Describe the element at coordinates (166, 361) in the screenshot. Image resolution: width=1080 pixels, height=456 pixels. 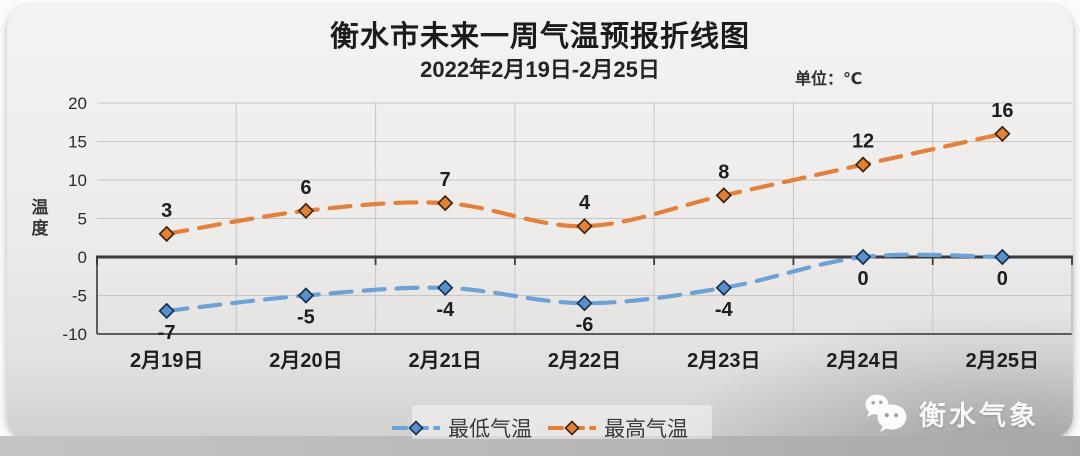
I see `svg-text: 2月19日` at that location.